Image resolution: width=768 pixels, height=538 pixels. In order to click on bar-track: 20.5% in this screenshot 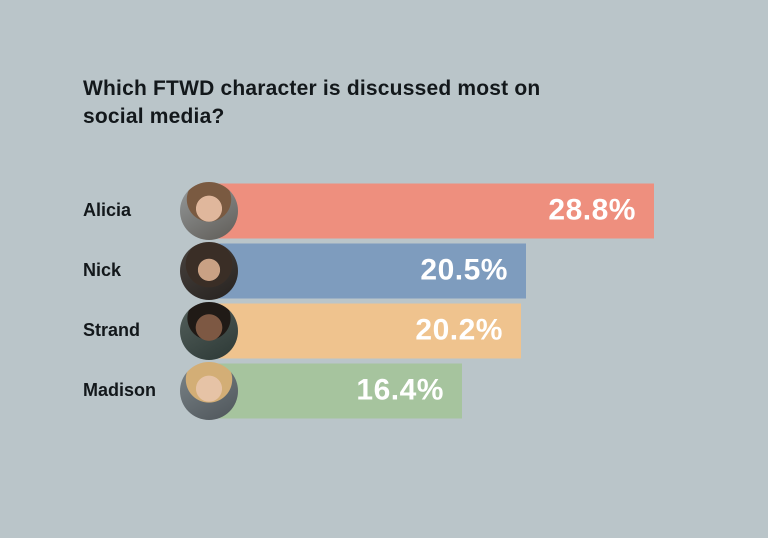, I will do `click(474, 271)`.